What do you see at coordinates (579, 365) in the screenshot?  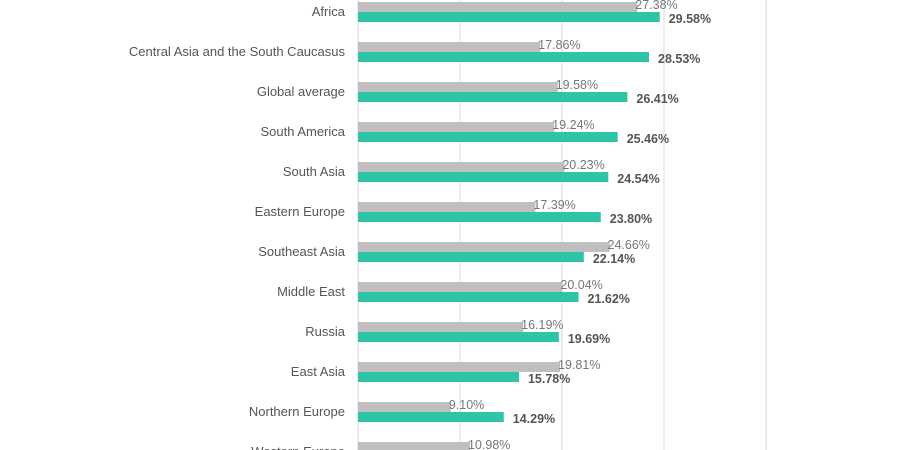 I see `data-label-gray: 19.81%` at bounding box center [579, 365].